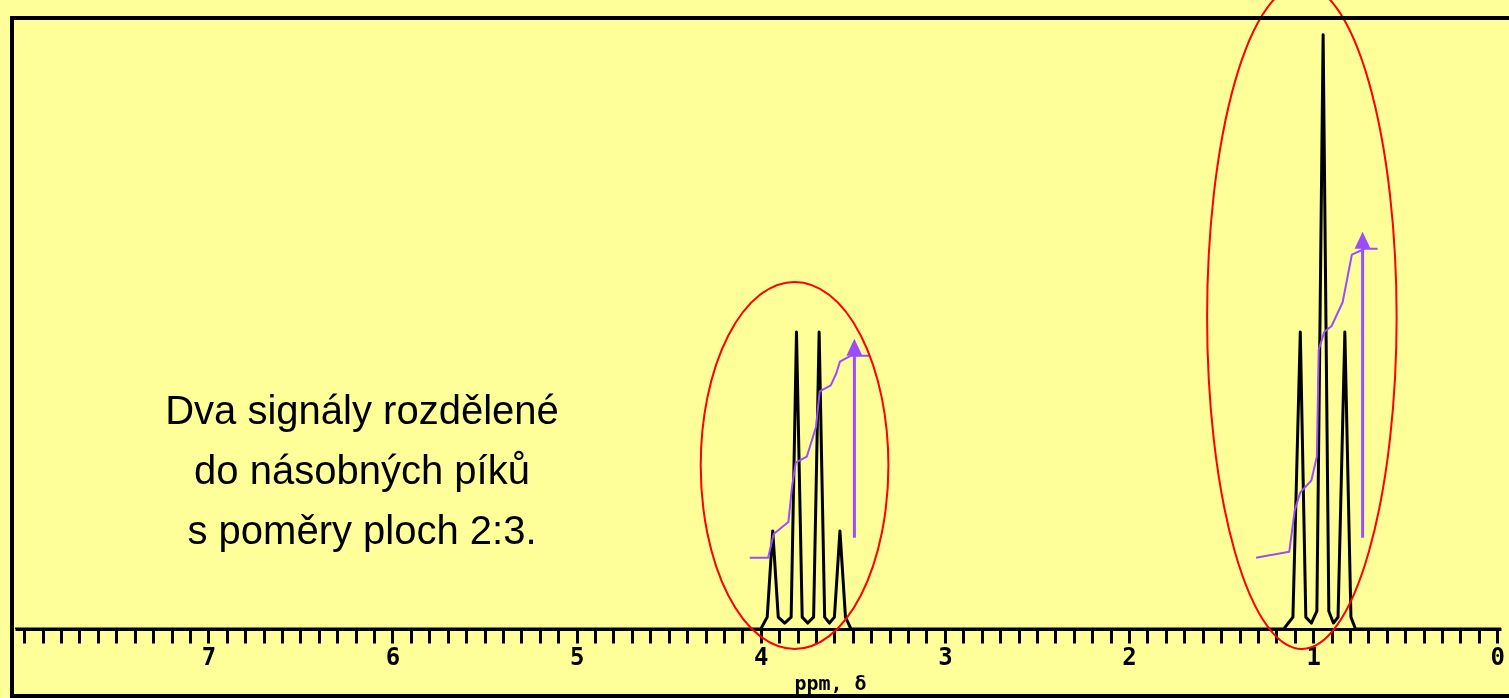  Describe the element at coordinates (1313, 656) in the screenshot. I see `x-tick-label: 1` at that location.